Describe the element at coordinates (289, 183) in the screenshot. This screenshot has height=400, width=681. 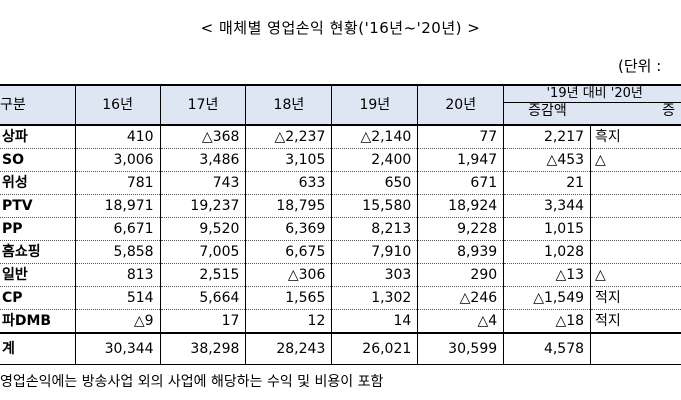
I see `table-cell: 633` at that location.